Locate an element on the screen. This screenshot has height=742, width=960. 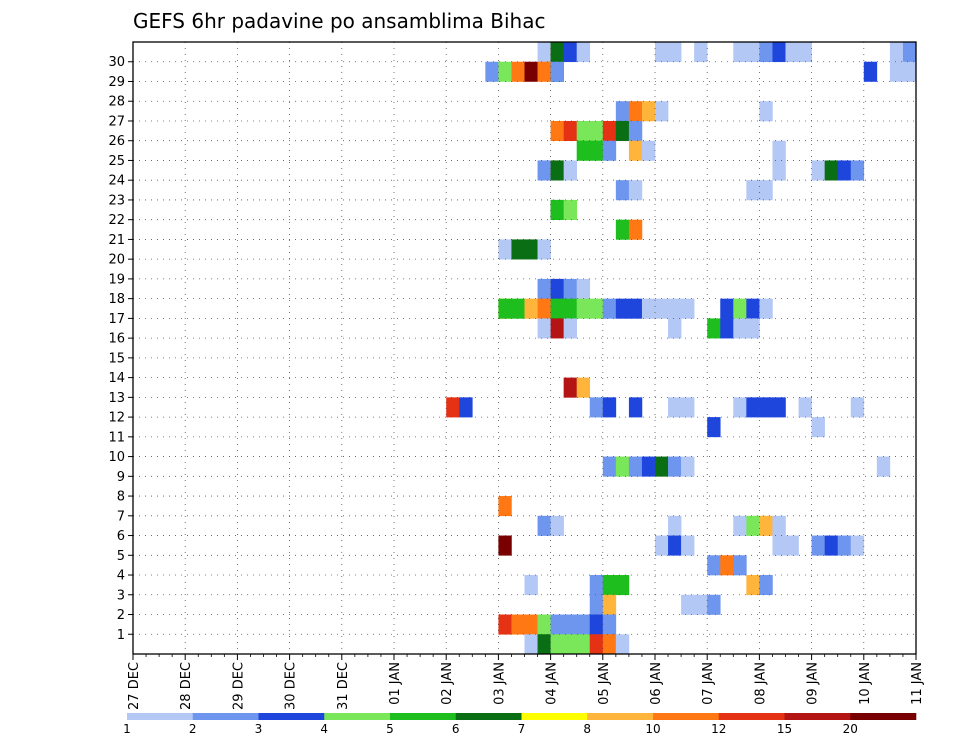
y-tick-label: 9 is located at coordinates (121, 477).